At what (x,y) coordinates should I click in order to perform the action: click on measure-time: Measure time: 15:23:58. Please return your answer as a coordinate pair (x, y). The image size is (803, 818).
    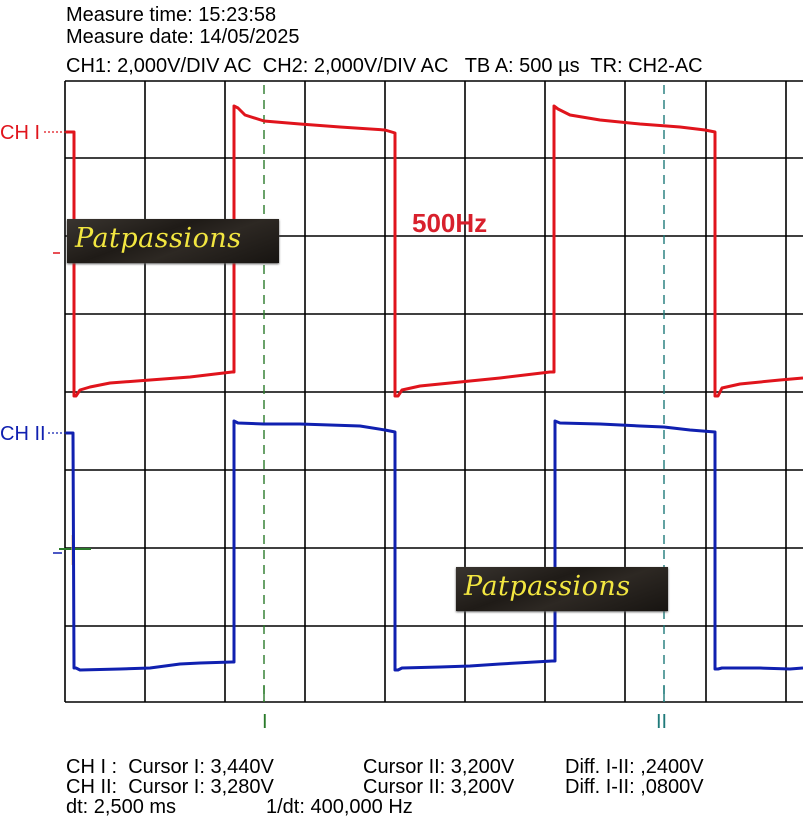
    Looking at the image, I should click on (171, 15).